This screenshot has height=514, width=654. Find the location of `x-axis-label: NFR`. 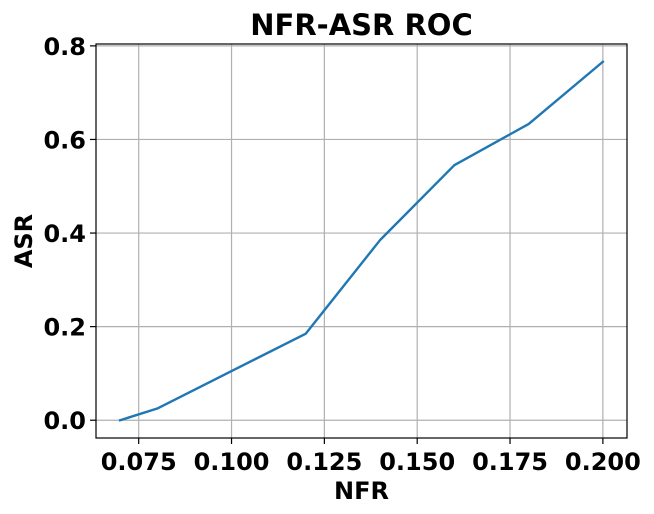

x-axis-label: NFR is located at coordinates (361, 491).